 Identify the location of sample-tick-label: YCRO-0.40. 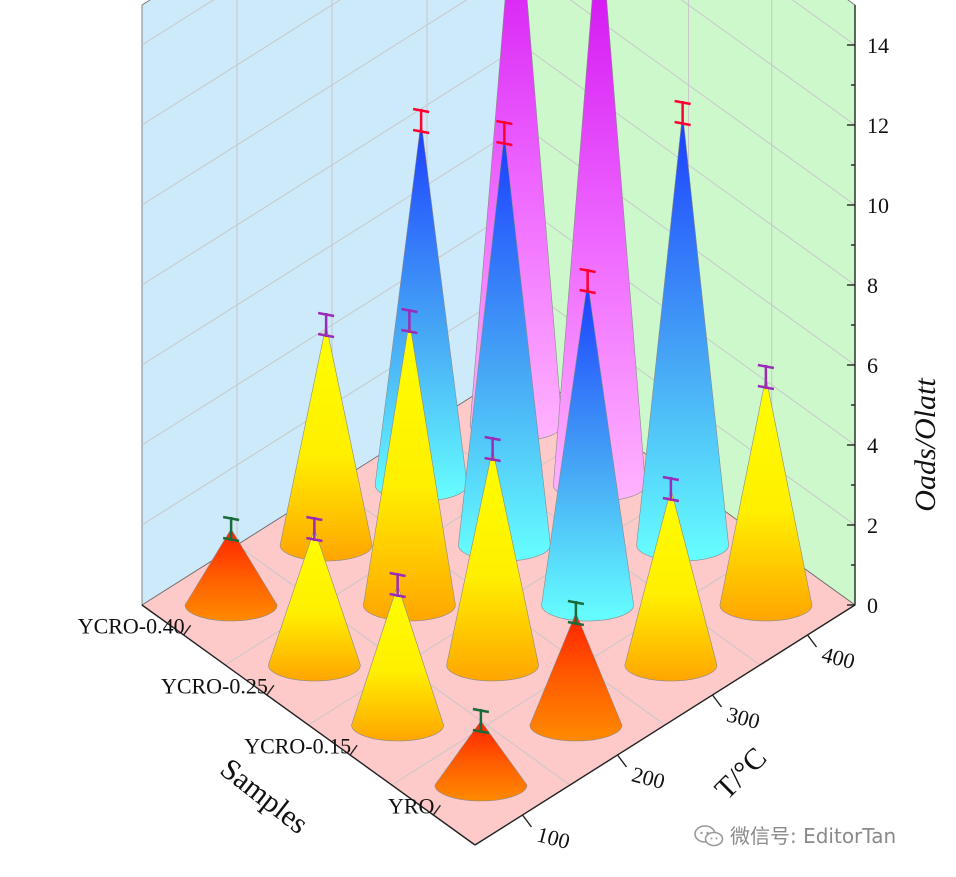
(131, 625).